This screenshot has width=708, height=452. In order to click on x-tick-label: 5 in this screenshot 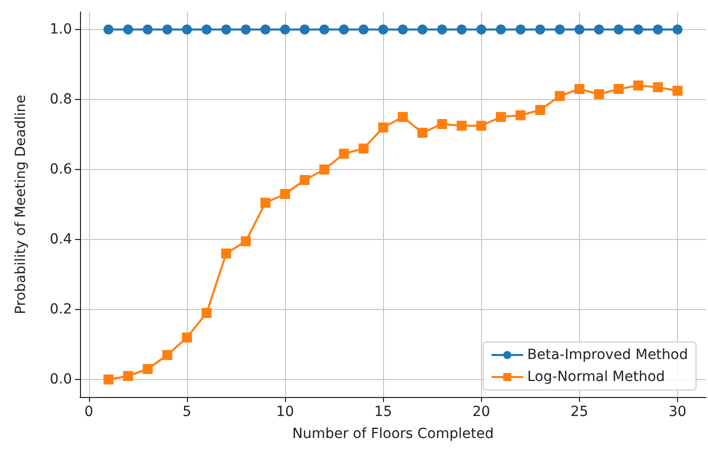, I will do `click(187, 412)`.